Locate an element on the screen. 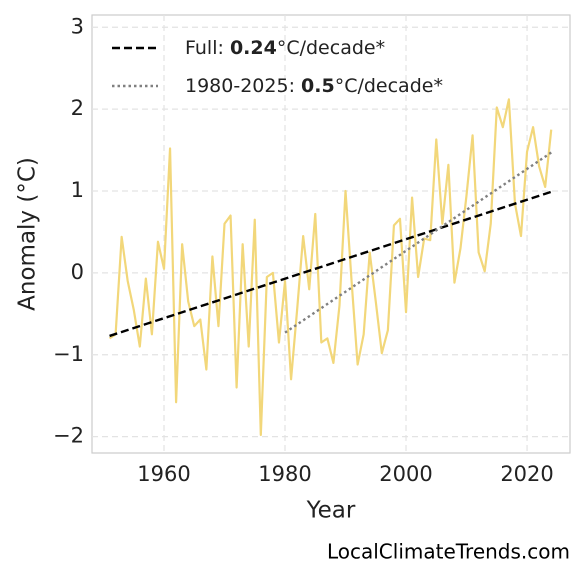  x-axis-label: Year is located at coordinates (331, 511).